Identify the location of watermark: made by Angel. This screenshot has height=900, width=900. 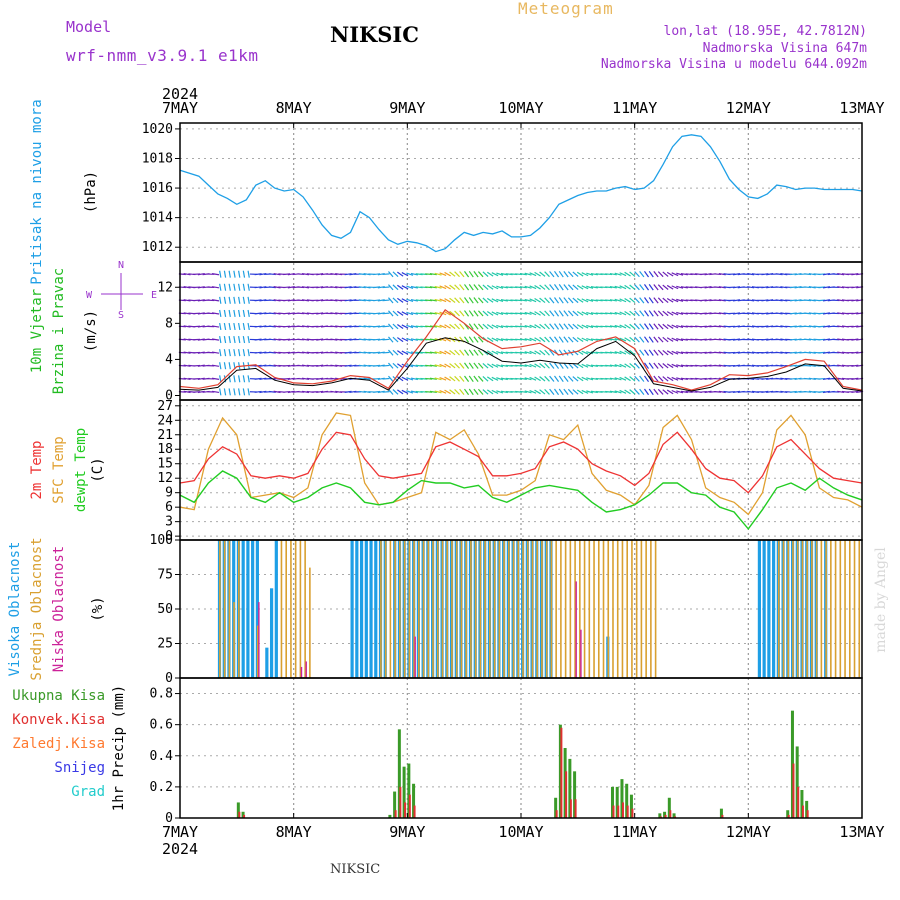
(881, 600).